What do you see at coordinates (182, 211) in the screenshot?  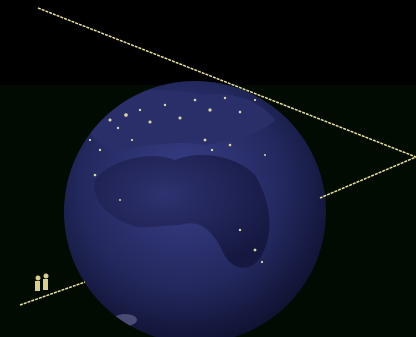 I see `africa` at bounding box center [182, 211].